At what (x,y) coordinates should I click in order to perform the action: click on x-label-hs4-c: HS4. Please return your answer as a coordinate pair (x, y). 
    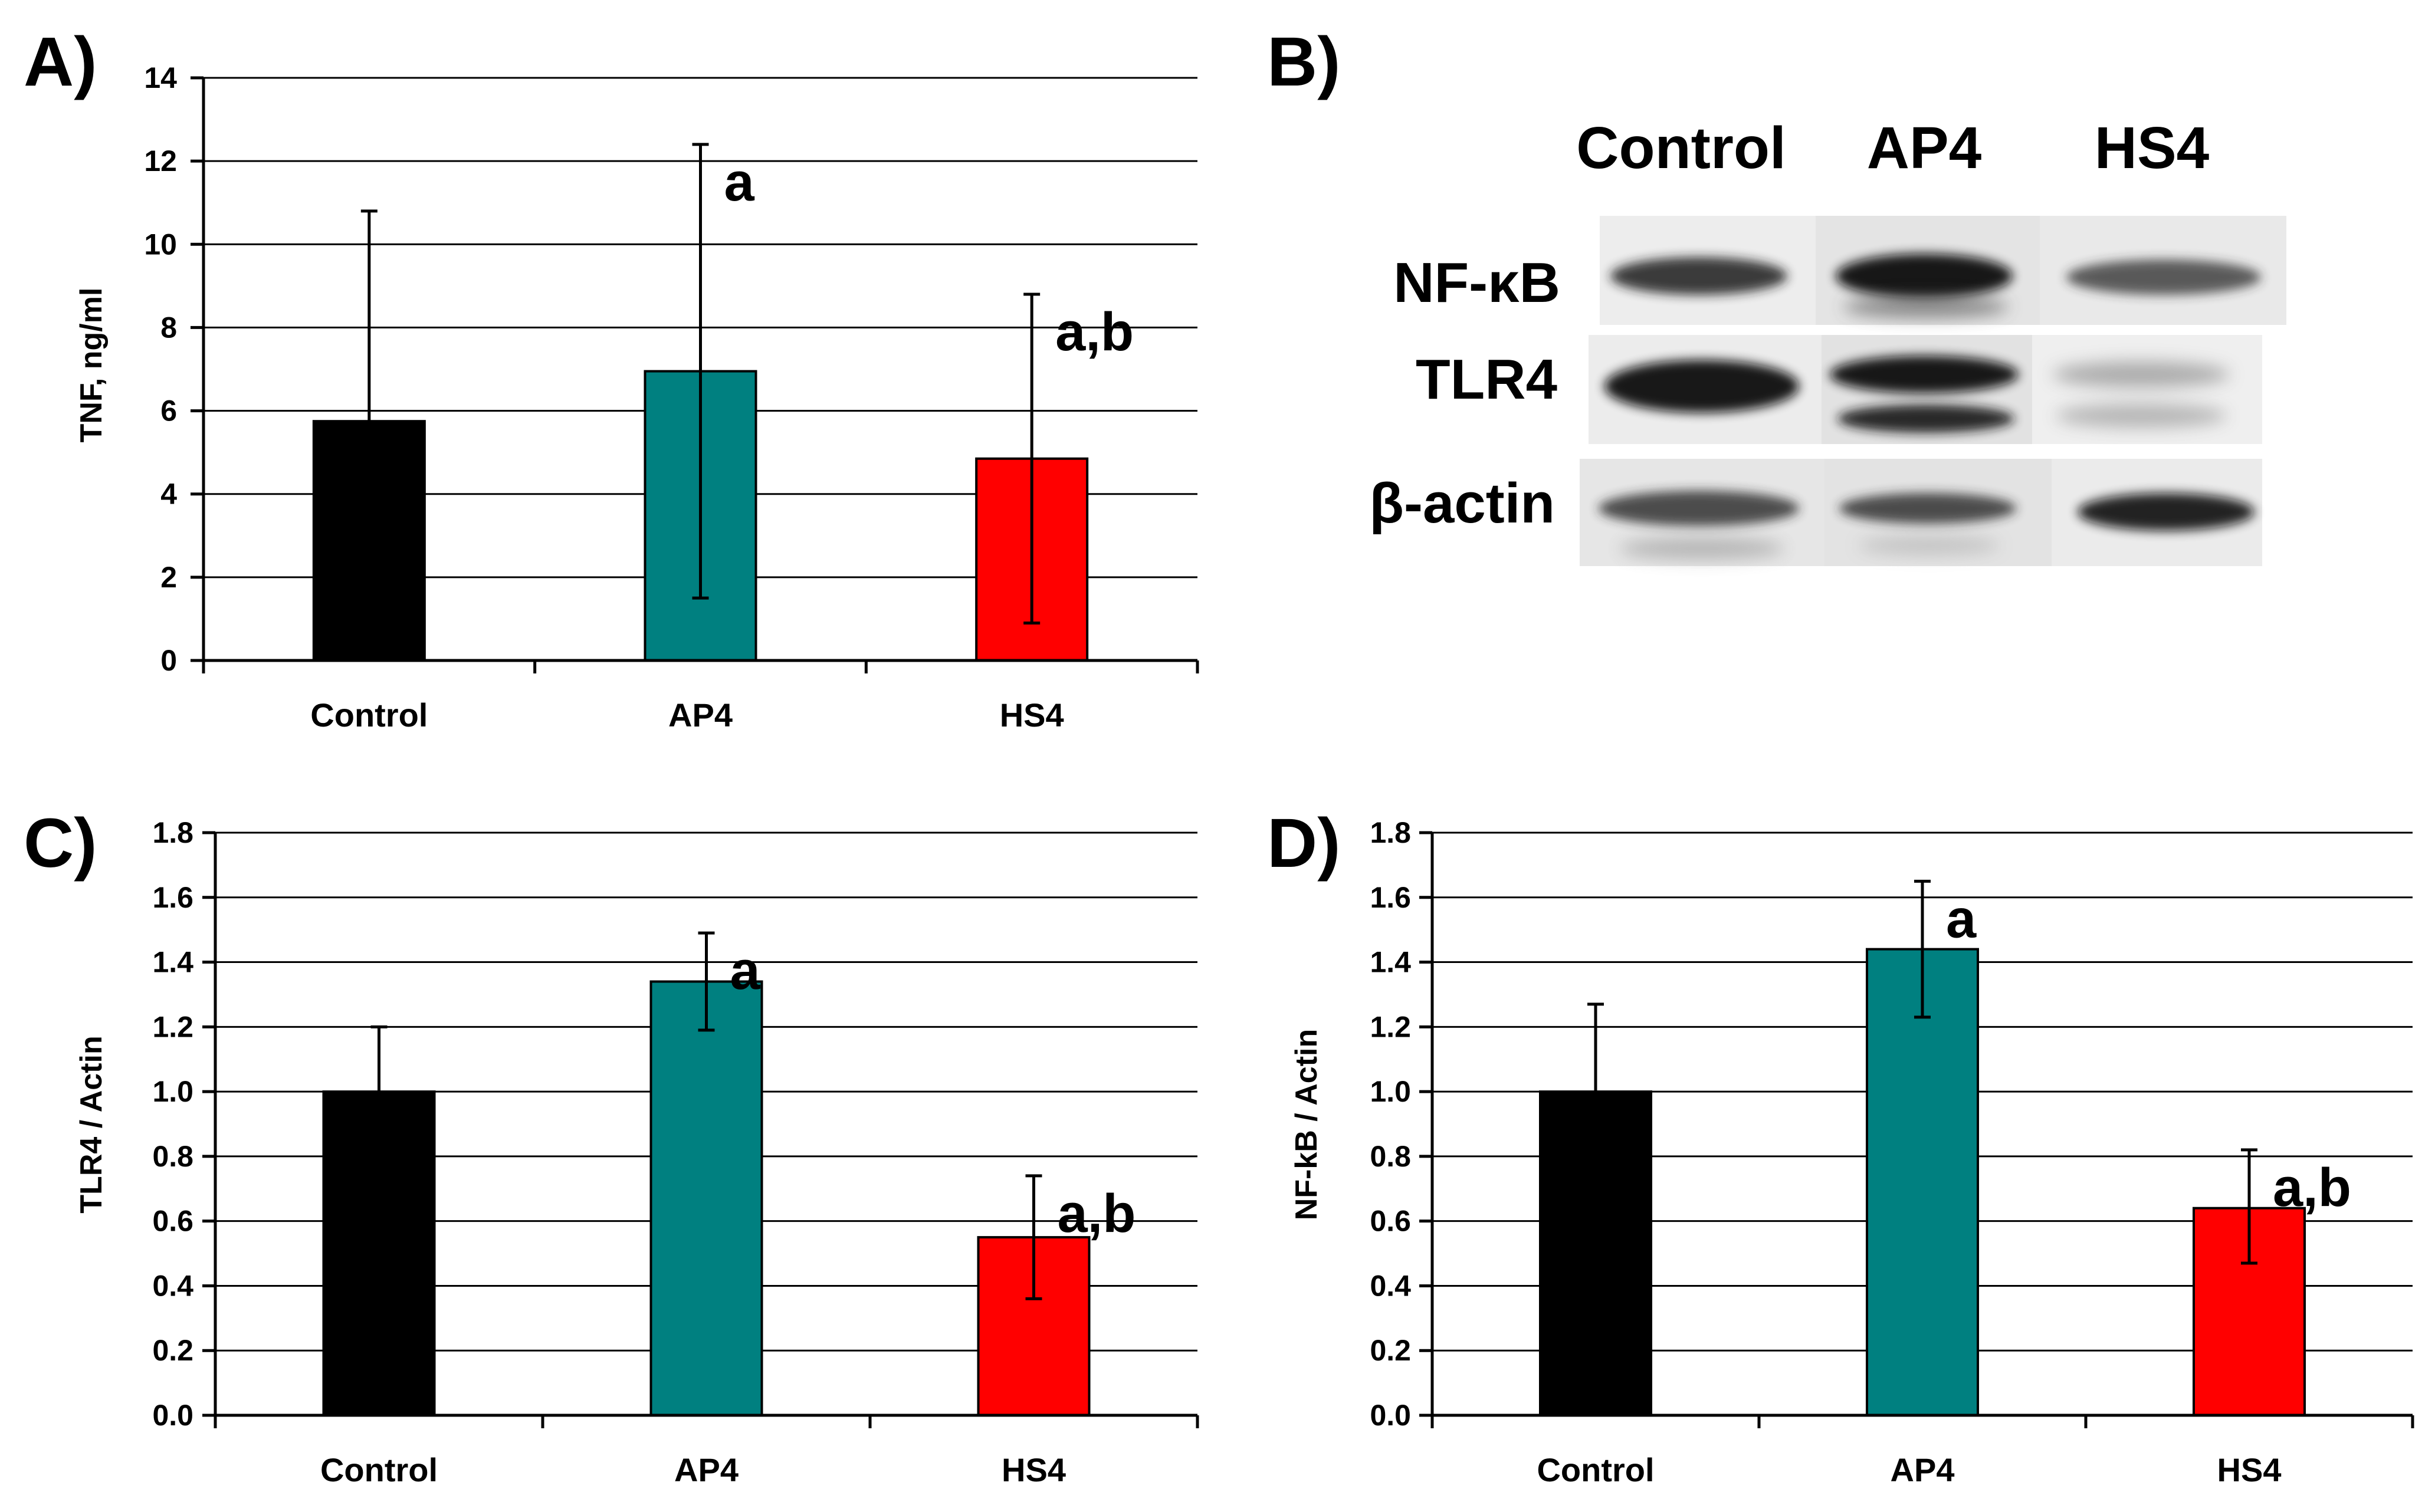
    Looking at the image, I should click on (1034, 1469).